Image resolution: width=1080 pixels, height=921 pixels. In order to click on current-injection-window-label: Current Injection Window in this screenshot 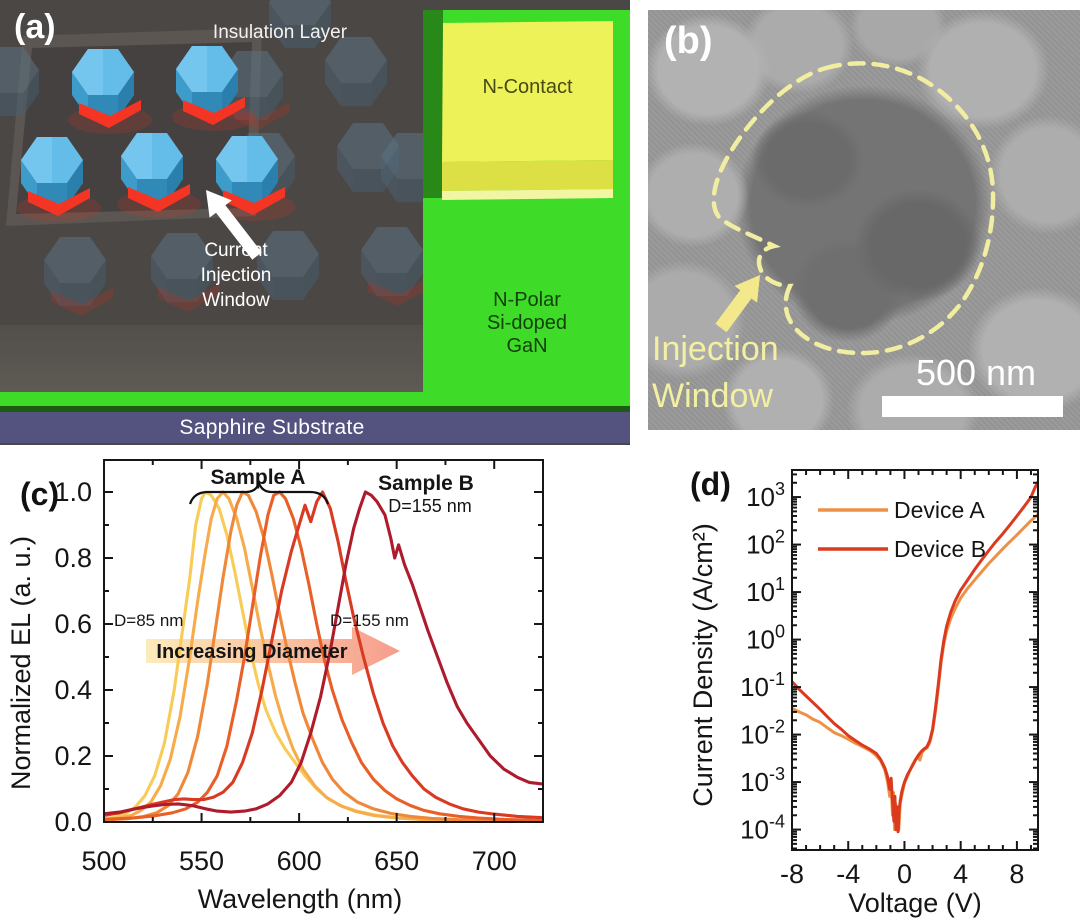, I will do `click(236, 275)`.